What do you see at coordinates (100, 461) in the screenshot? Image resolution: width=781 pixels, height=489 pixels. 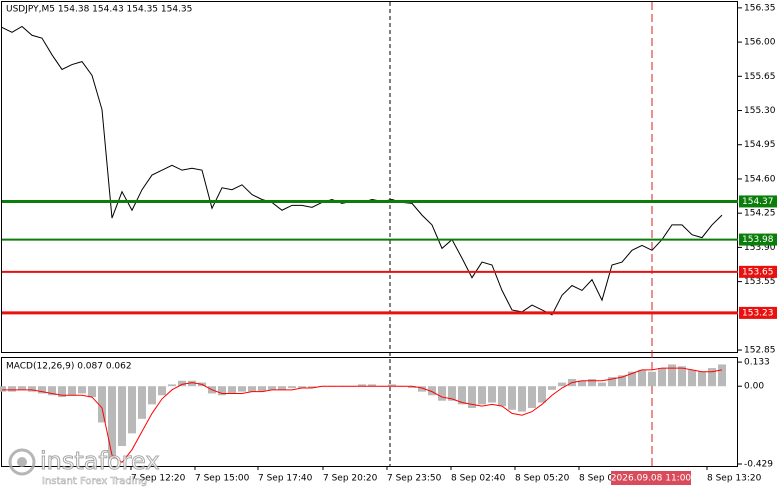 I see `logo-name: instaforex` at bounding box center [100, 461].